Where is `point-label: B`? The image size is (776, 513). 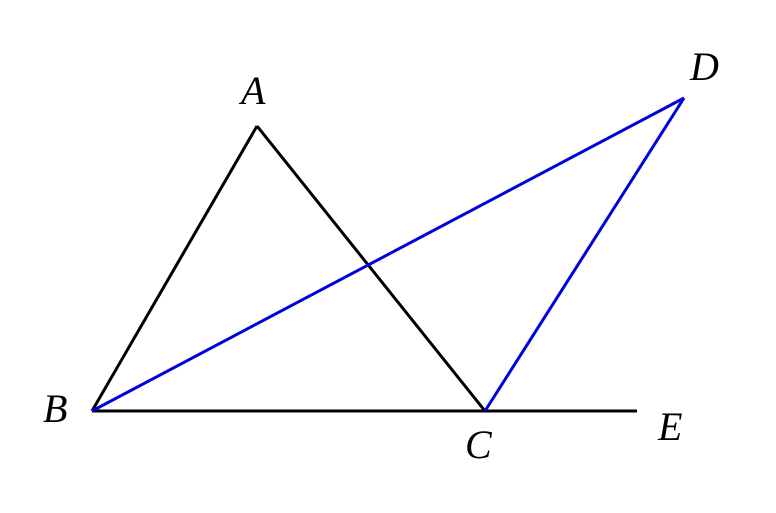 point-label: B is located at coordinates (55, 408).